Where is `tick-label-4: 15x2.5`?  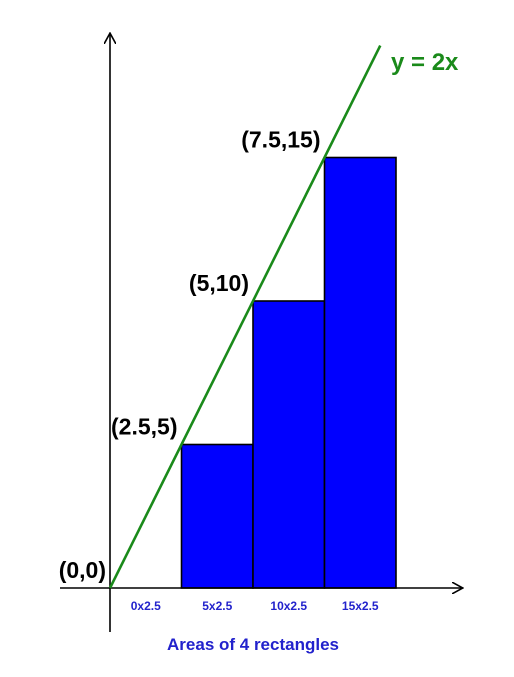 tick-label-4: 15x2.5 is located at coordinates (360, 606).